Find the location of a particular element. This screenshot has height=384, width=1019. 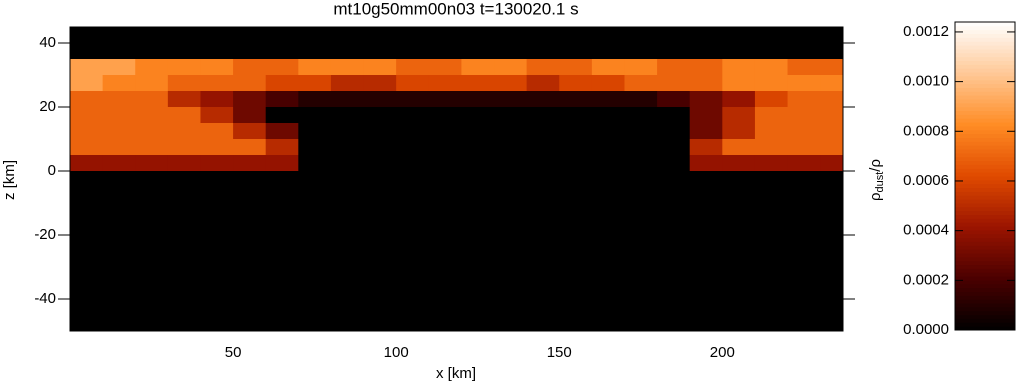

colorbar-label: ρdust/ρ is located at coordinates (876, 180).